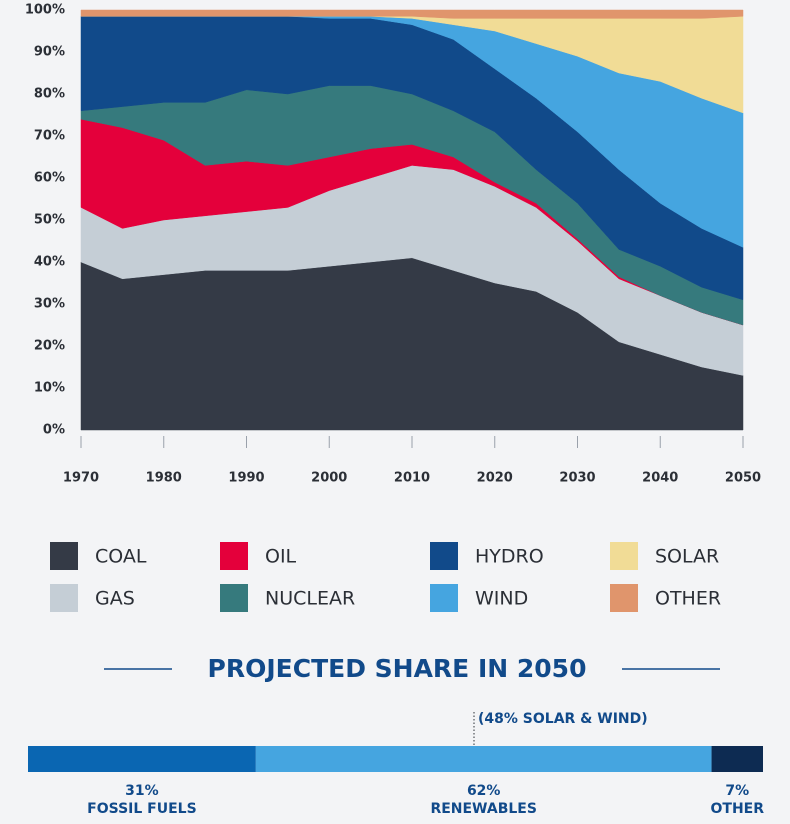 The height and width of the screenshot is (824, 790). What do you see at coordinates (281, 557) in the screenshot?
I see `legend-label: OIL` at bounding box center [281, 557].